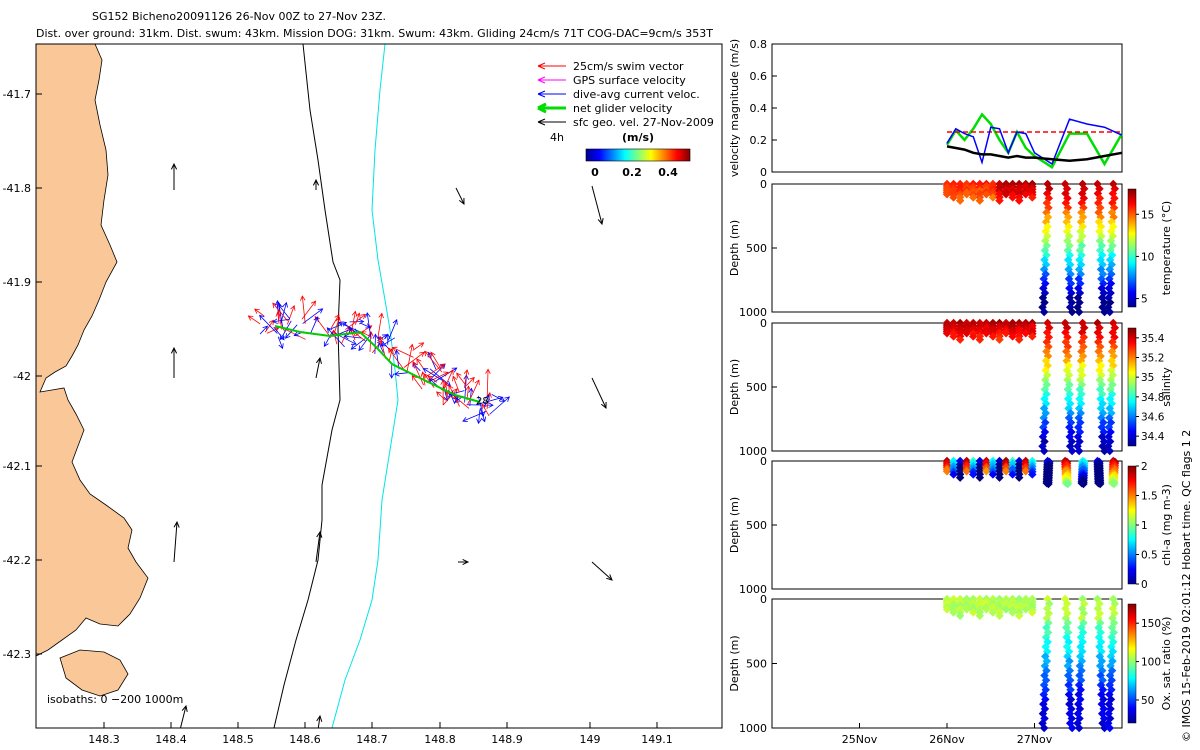  What do you see at coordinates (1144, 585) in the screenshot?
I see `colorbar-tick-label: 0` at bounding box center [1144, 585].